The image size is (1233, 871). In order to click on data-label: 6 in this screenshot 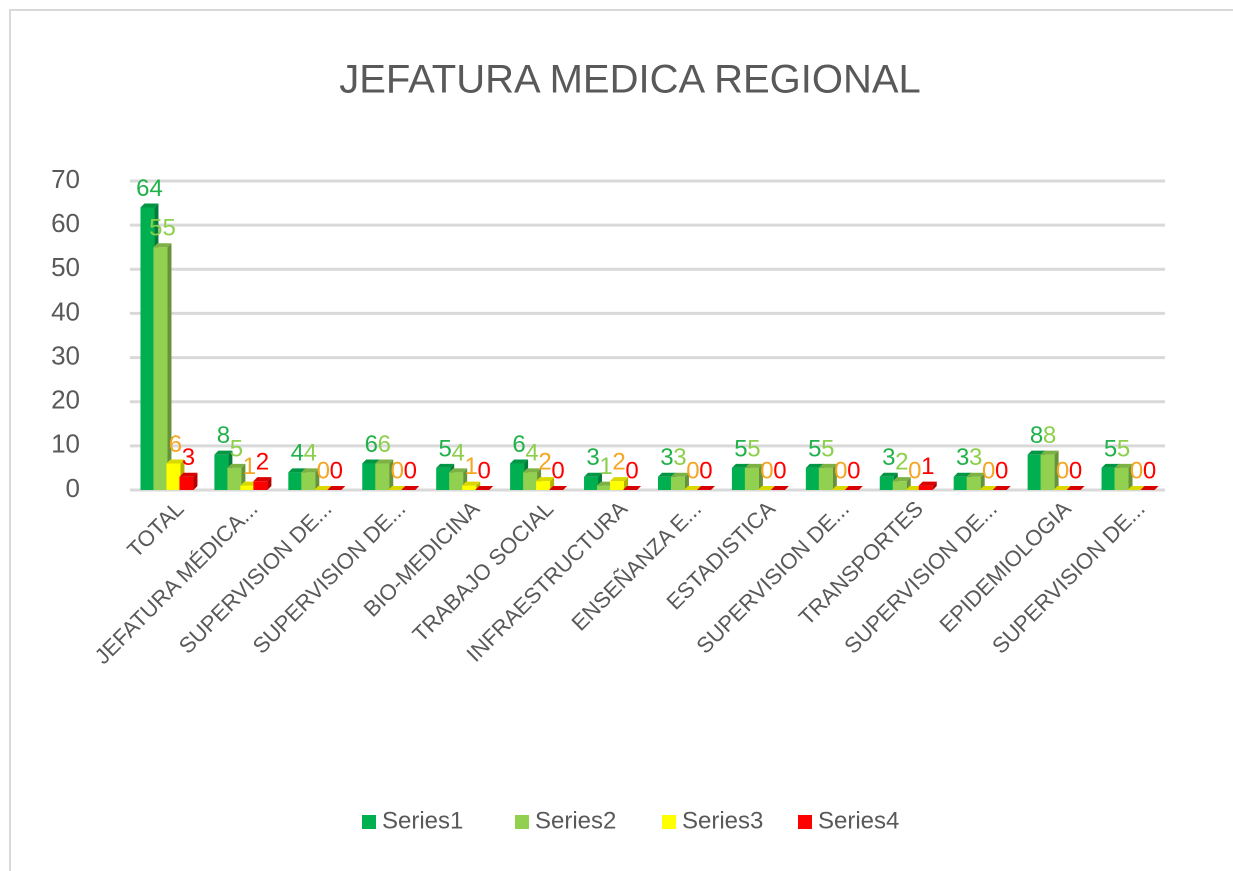, I will do `click(518, 444)`.